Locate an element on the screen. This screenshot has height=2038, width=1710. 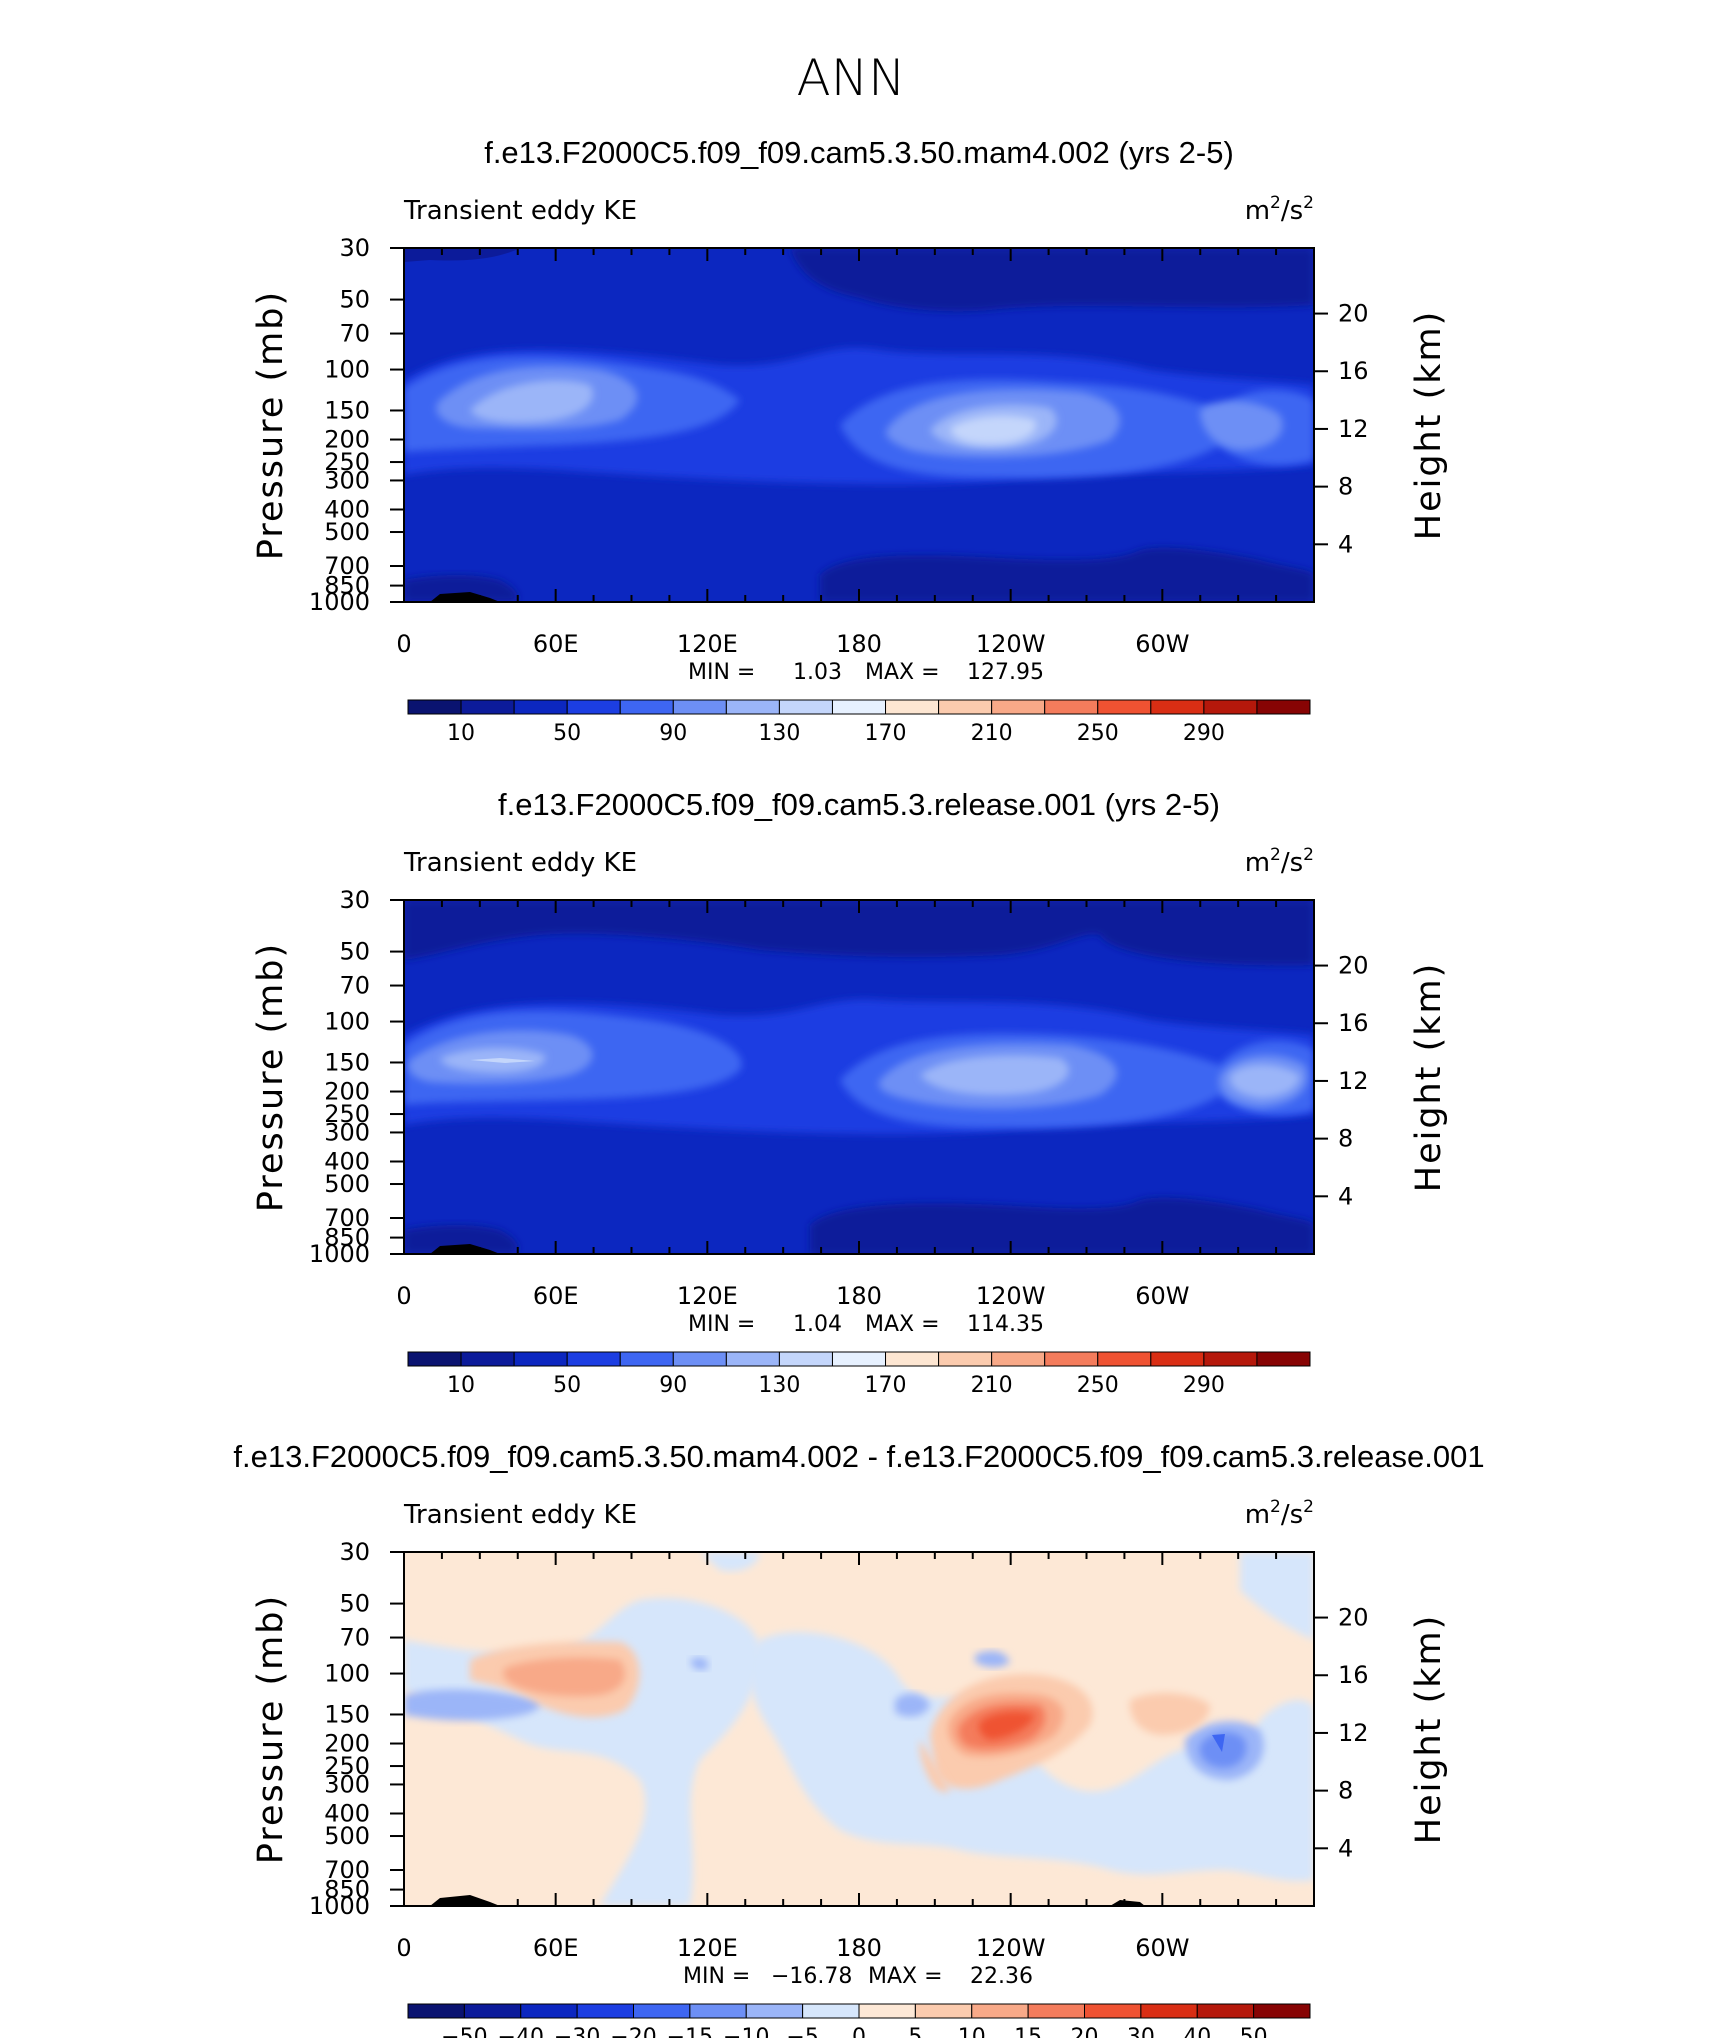
y-tick-label: 250 is located at coordinates (347, 1114).